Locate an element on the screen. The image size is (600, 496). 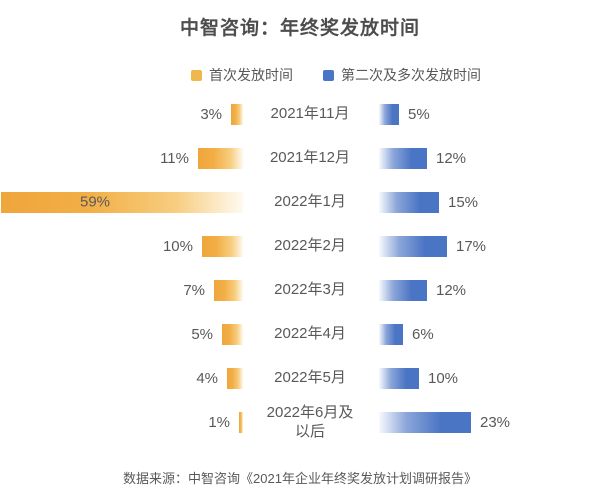
second-series-zone: 10% is located at coordinates (488, 378).